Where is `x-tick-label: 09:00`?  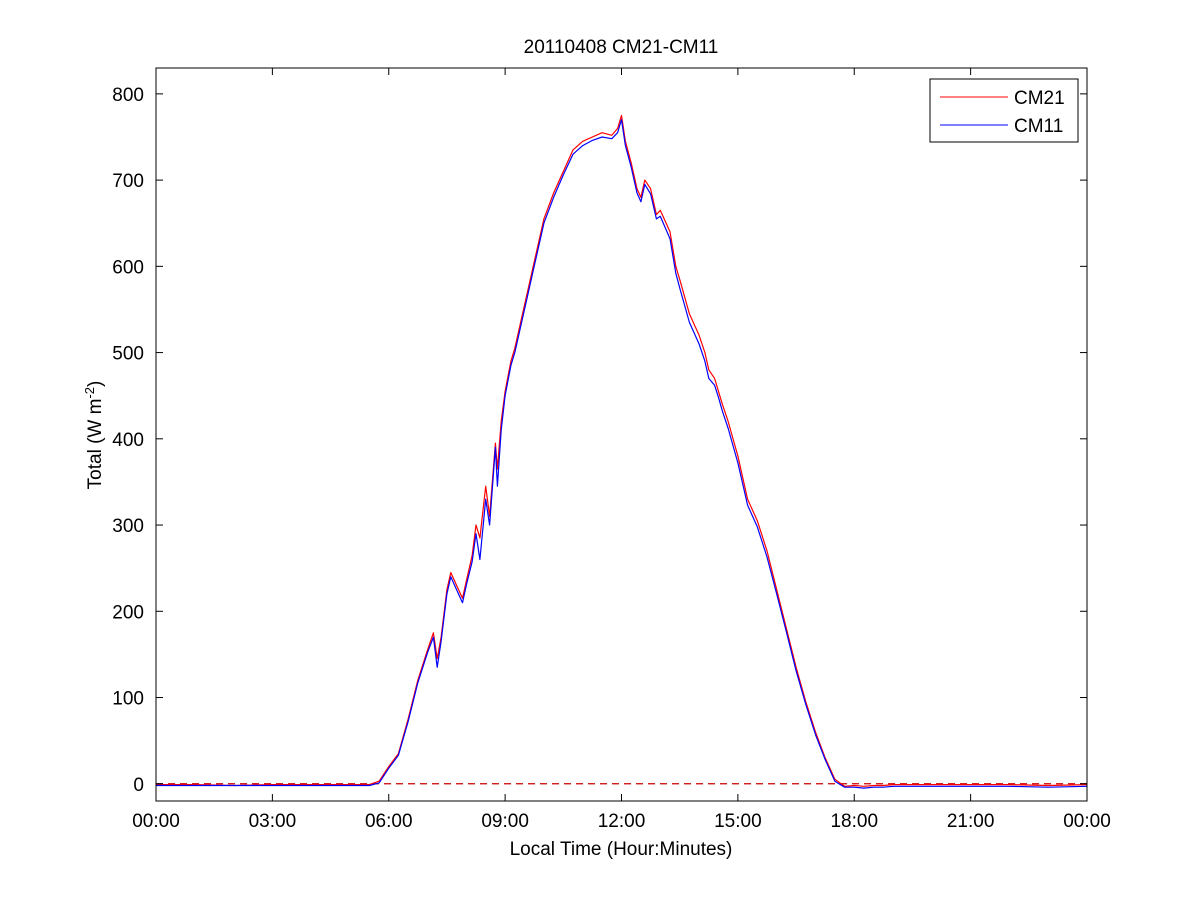 x-tick-label: 09:00 is located at coordinates (505, 821).